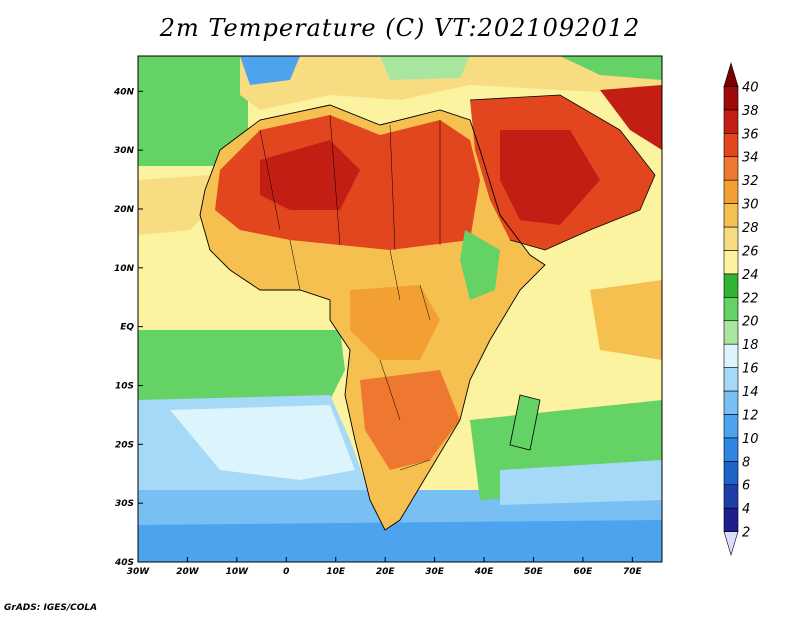 Image resolution: width=800 pixels, height=618 pixels. I want to click on colorbar-level-label: 36, so click(750, 134).